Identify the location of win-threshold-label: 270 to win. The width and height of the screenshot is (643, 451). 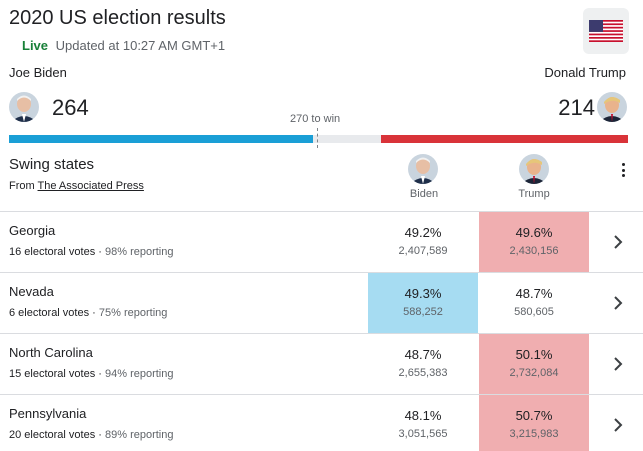
(315, 119).